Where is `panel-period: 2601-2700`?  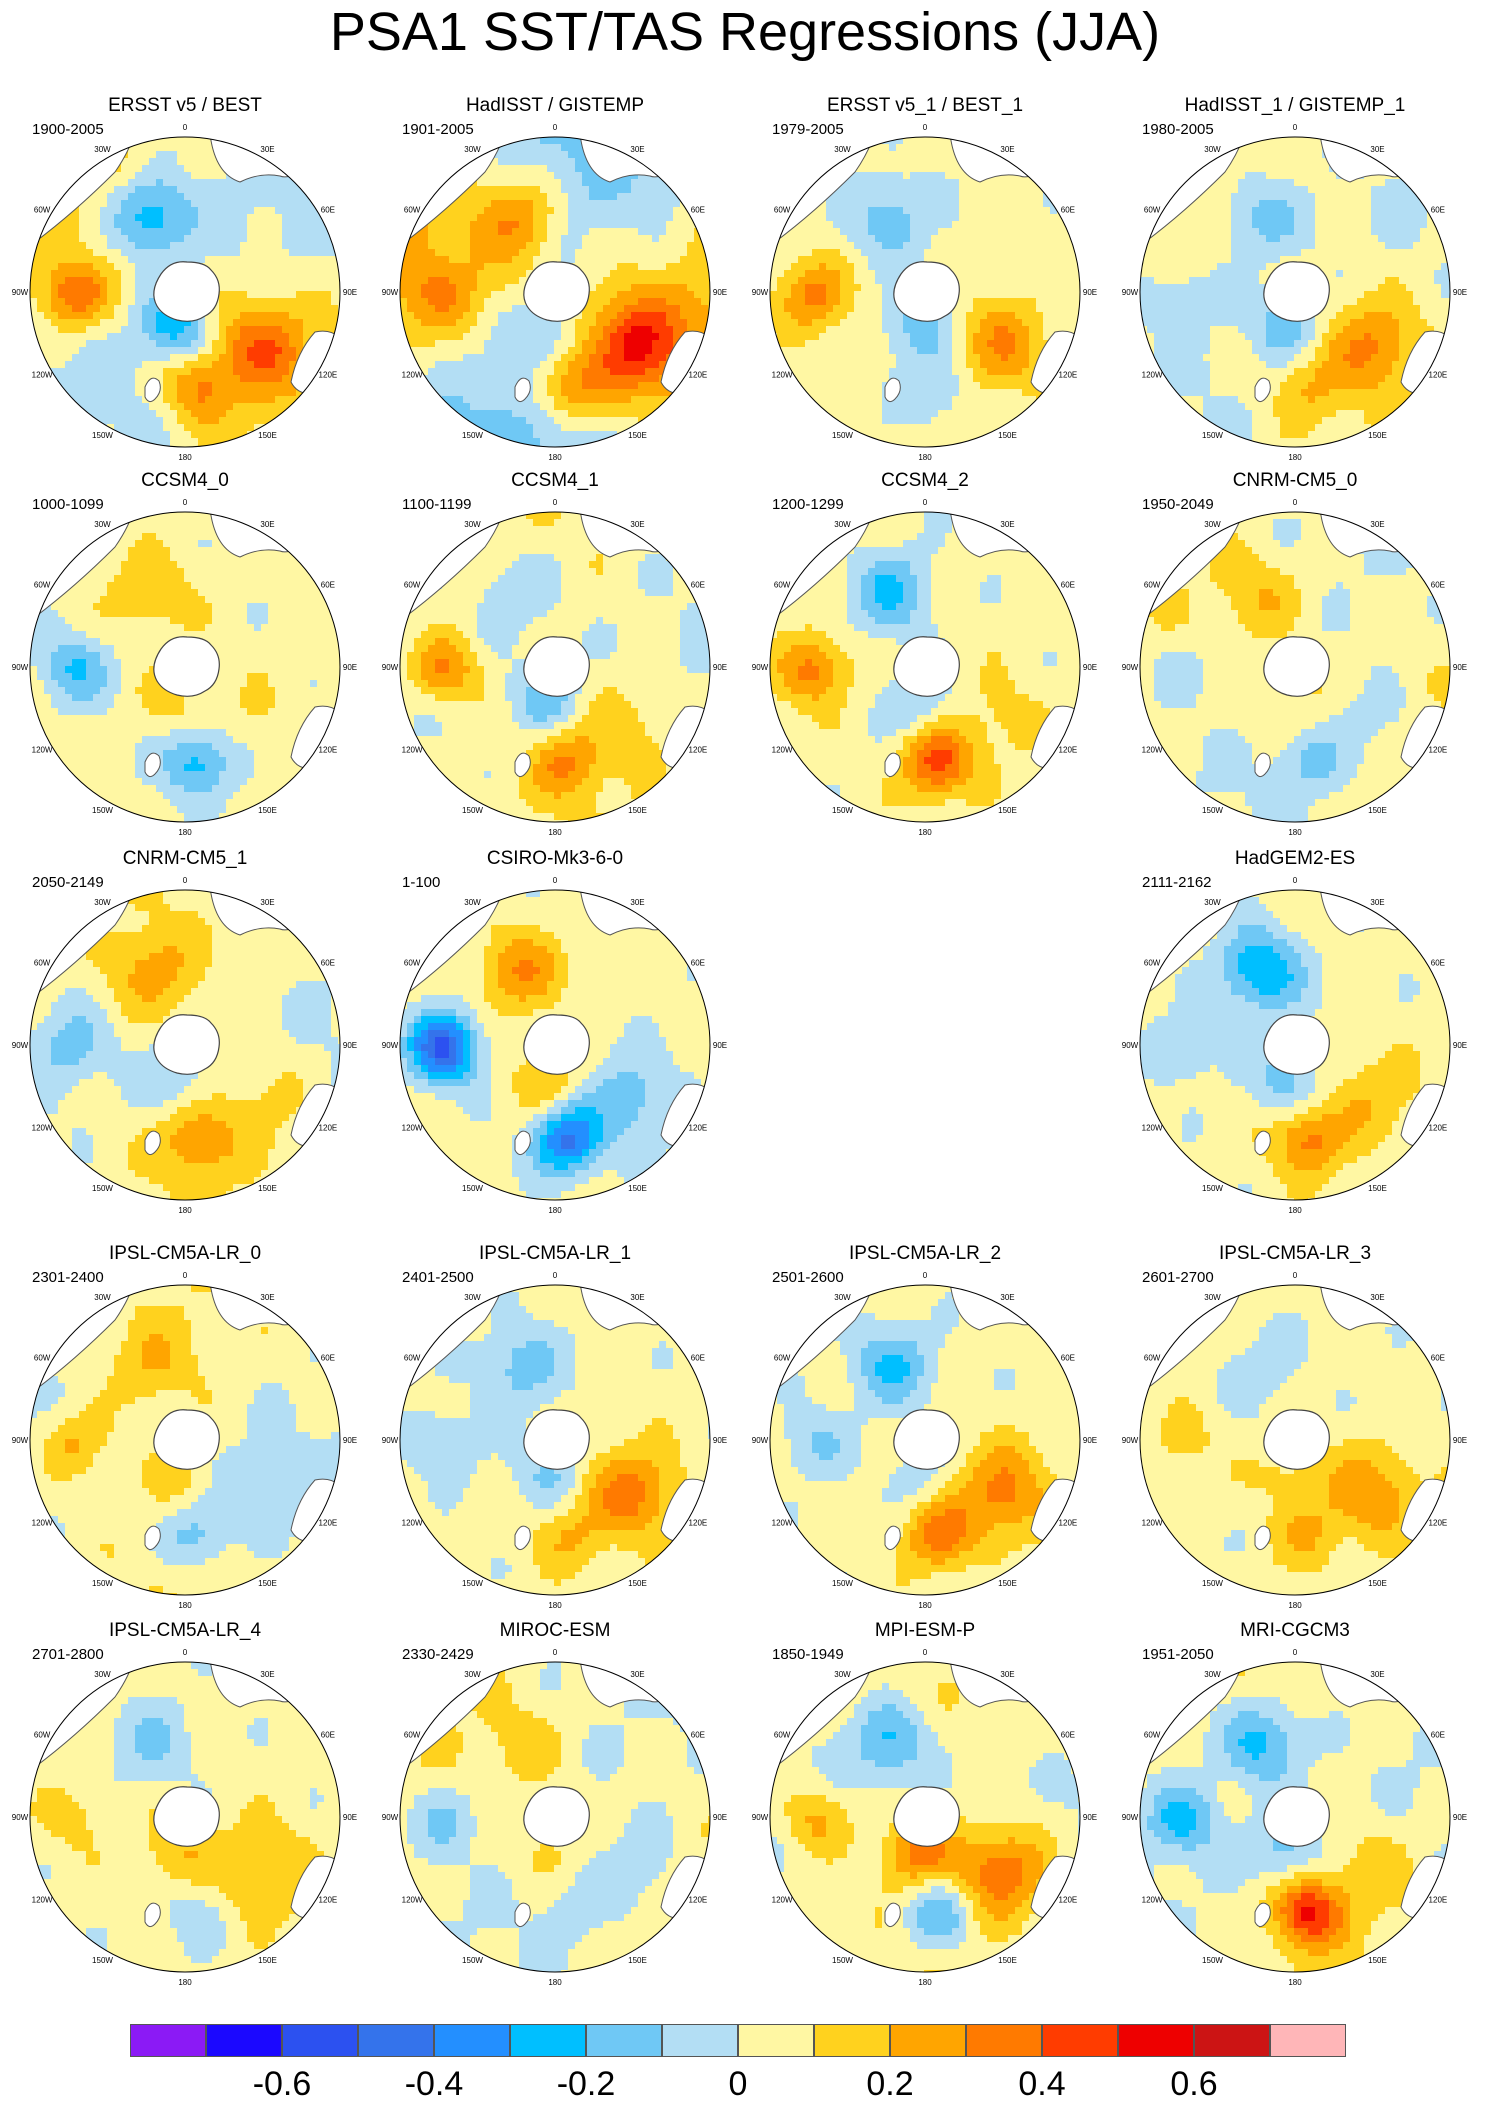
panel-period: 2601-2700 is located at coordinates (1178, 1278).